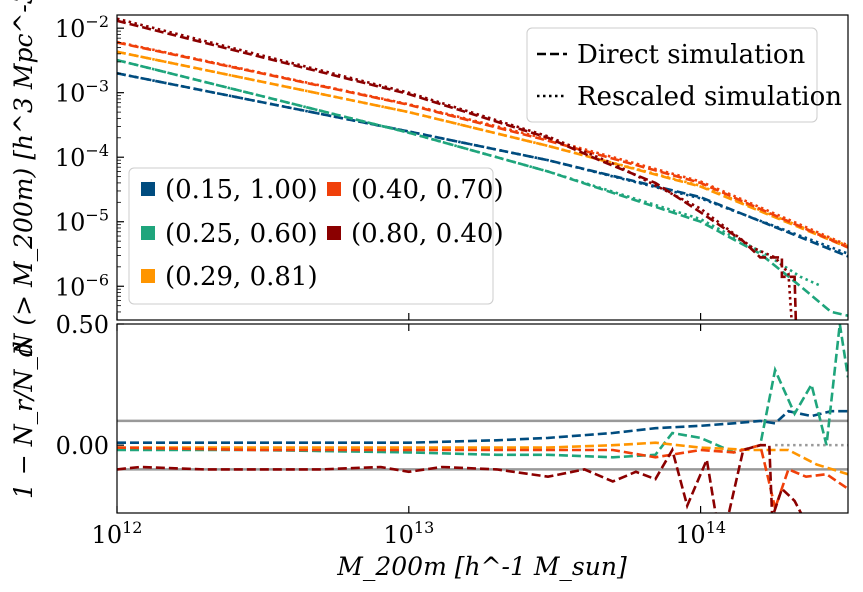 This screenshot has width=863, height=592. What do you see at coordinates (82, 221) in the screenshot?
I see `top-y-tick-label-1: 10⁻⁵` at bounding box center [82, 221].